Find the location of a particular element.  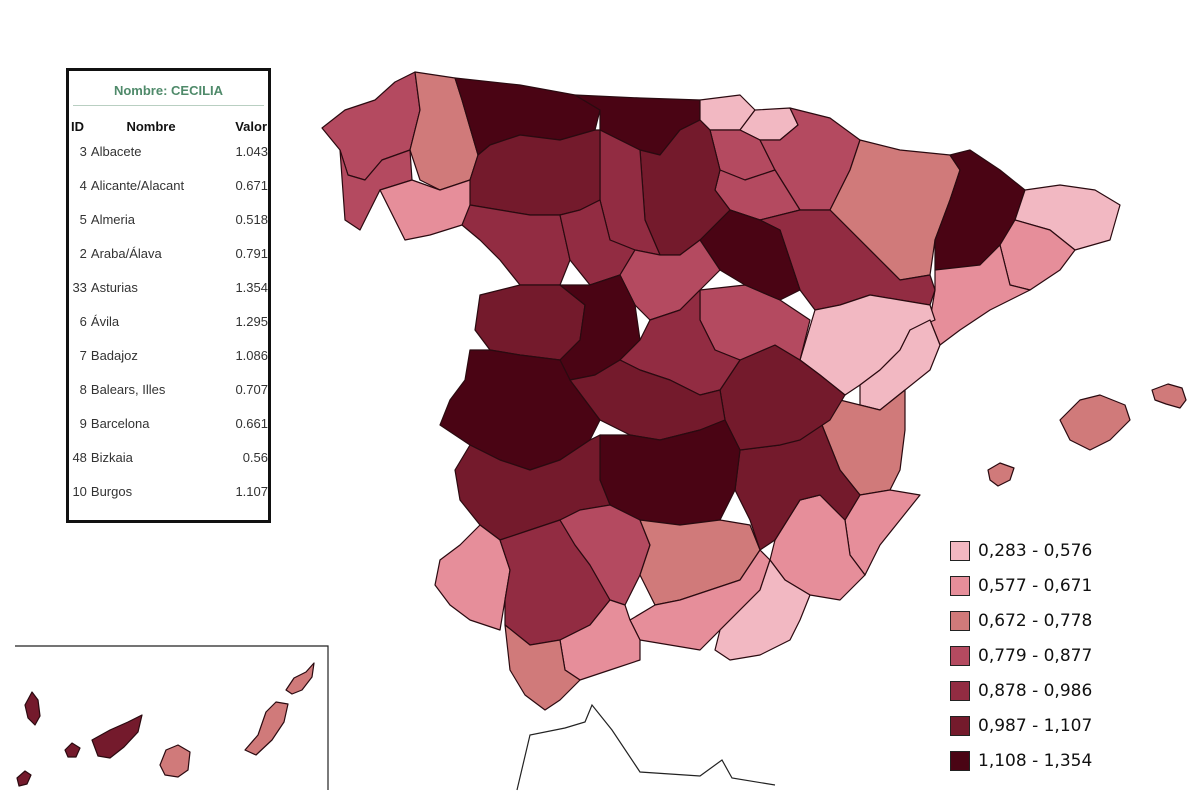

row-value: 1.043 is located at coordinates (251, 151).